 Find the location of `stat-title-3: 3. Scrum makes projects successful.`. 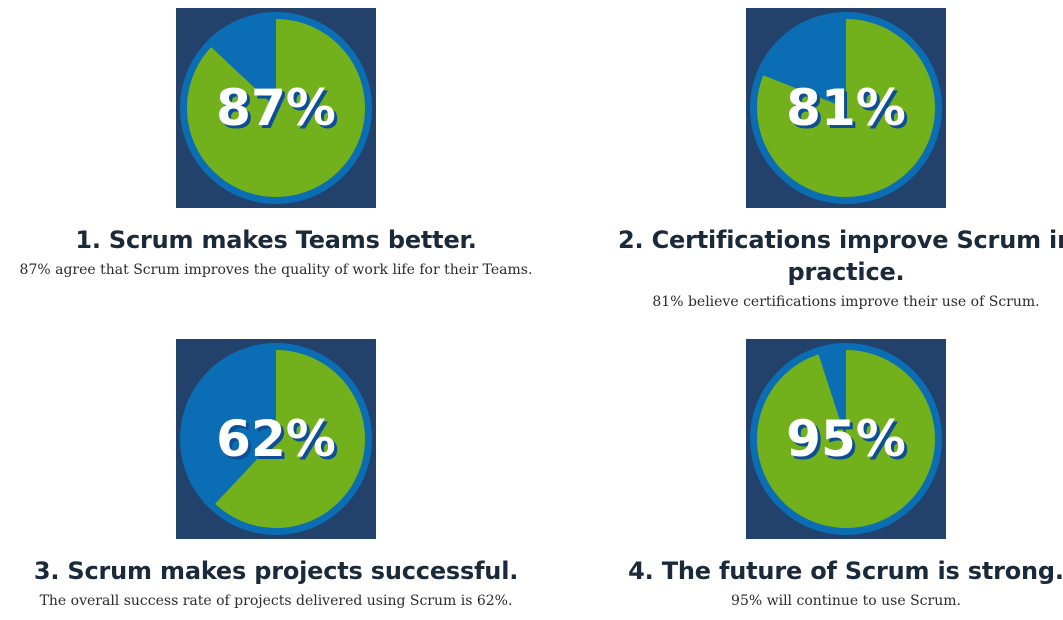

stat-title-3: 3. Scrum makes projects successful. is located at coordinates (276, 571).